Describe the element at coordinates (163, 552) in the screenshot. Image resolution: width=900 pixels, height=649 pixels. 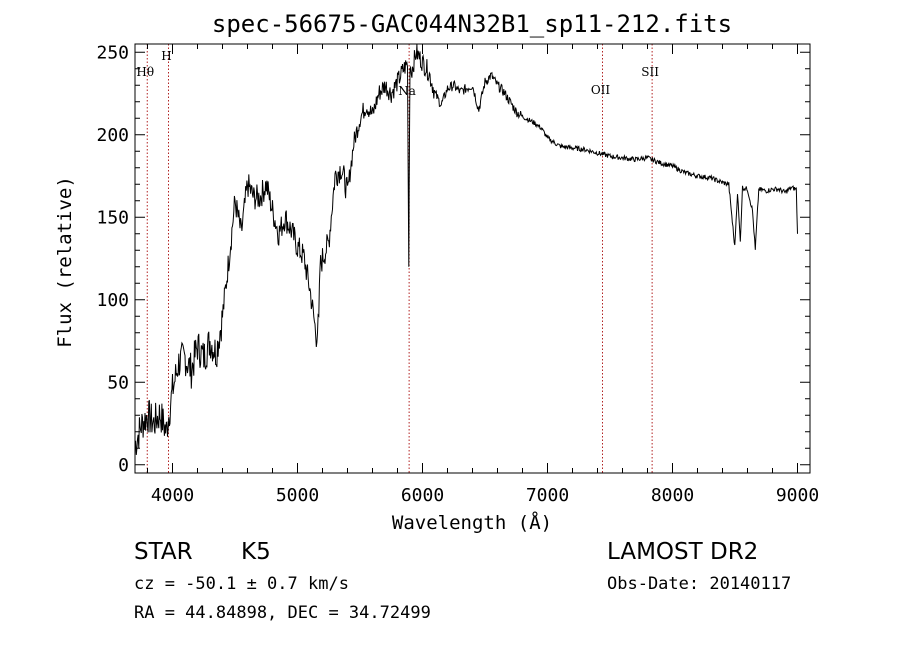
I see `object-class: STAR` at that location.